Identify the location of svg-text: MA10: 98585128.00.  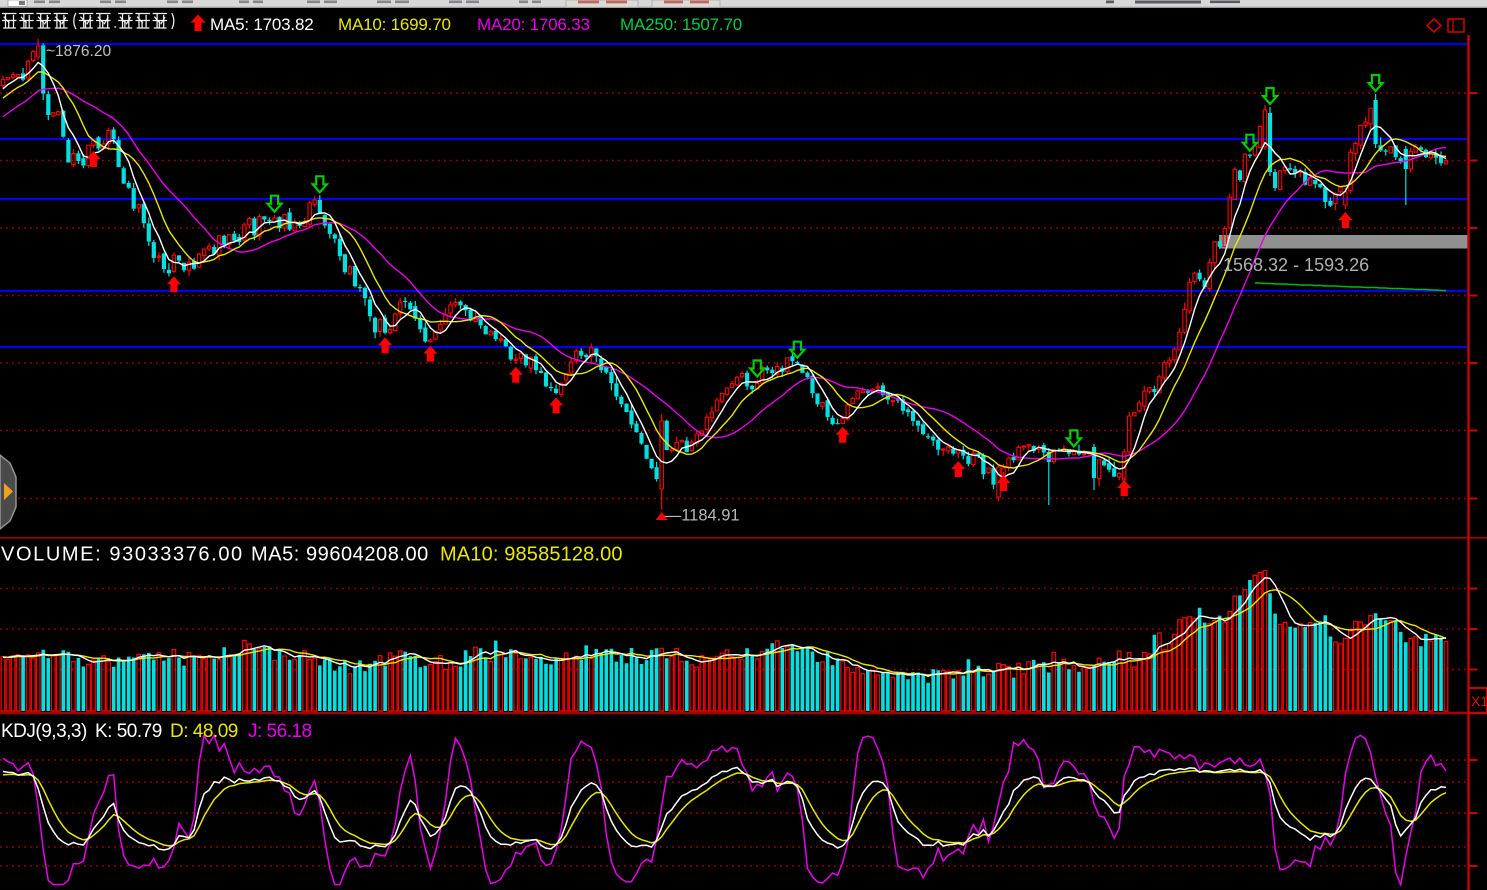
(531, 555).